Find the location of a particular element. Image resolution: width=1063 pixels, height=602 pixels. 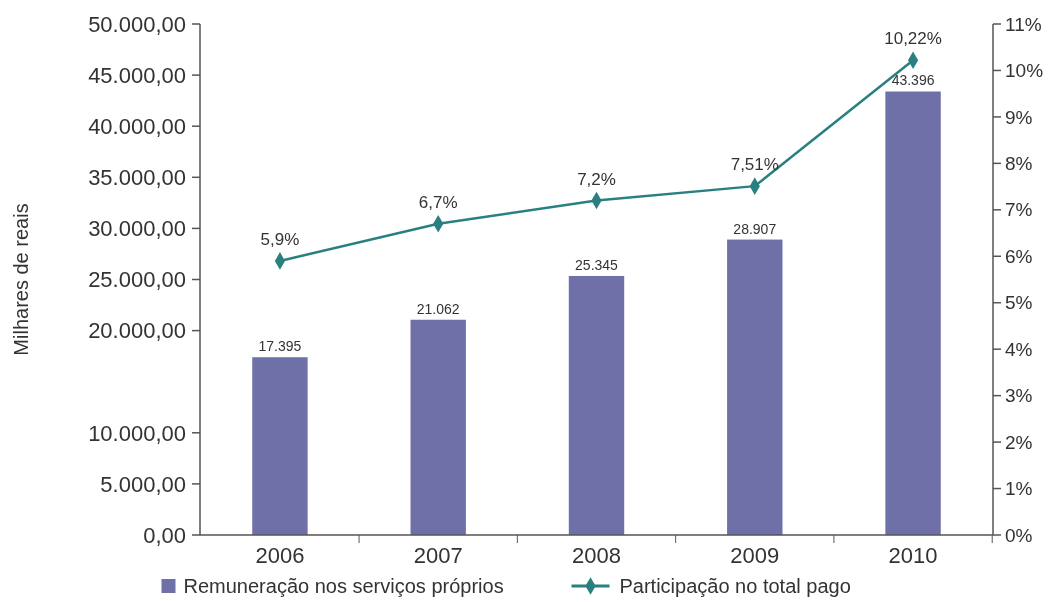

y2-tick-label: 9% is located at coordinates (1019, 117).